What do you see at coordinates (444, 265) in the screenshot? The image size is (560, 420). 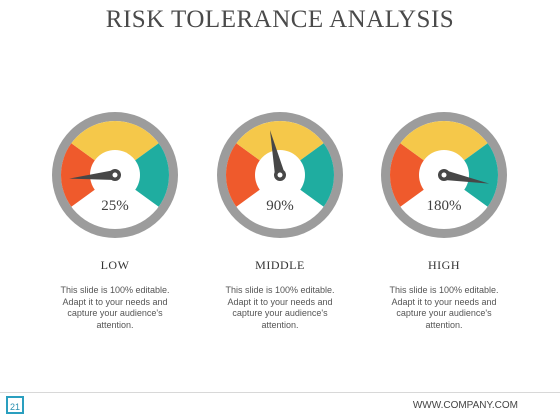 I see `column-title: HIGH` at bounding box center [444, 265].